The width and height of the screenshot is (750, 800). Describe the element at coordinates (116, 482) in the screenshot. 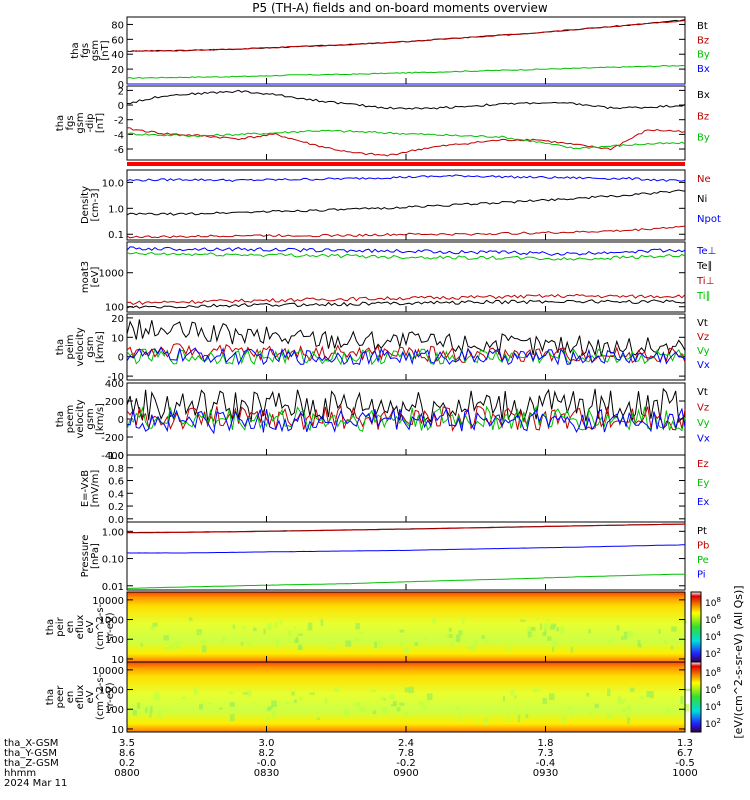

I see `y-tick-label: 0.6` at that location.